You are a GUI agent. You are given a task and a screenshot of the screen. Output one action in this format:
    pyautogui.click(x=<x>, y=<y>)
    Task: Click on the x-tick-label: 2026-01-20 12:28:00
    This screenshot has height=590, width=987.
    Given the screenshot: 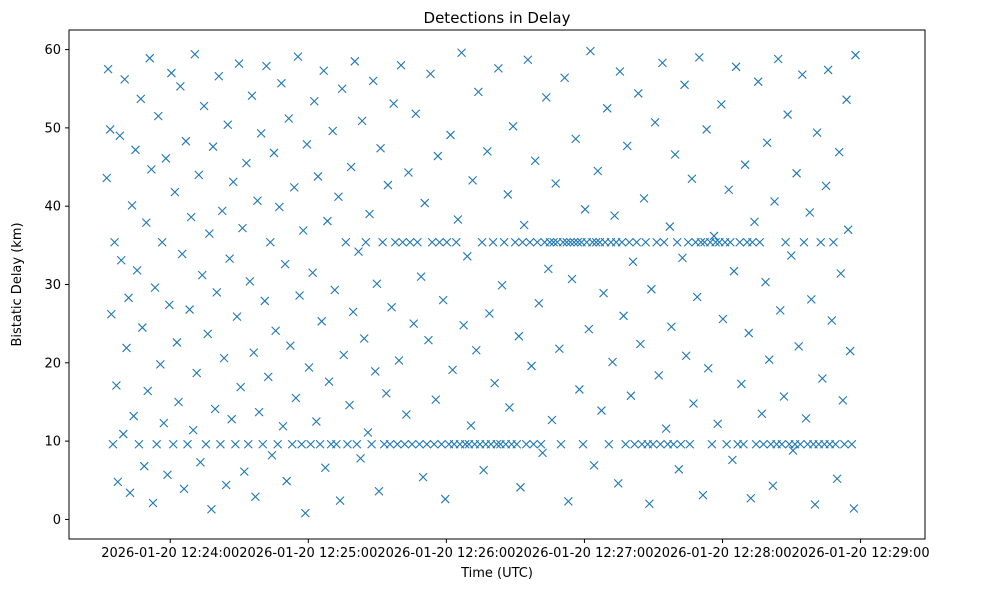 What is the action you would take?
    pyautogui.click(x=722, y=553)
    